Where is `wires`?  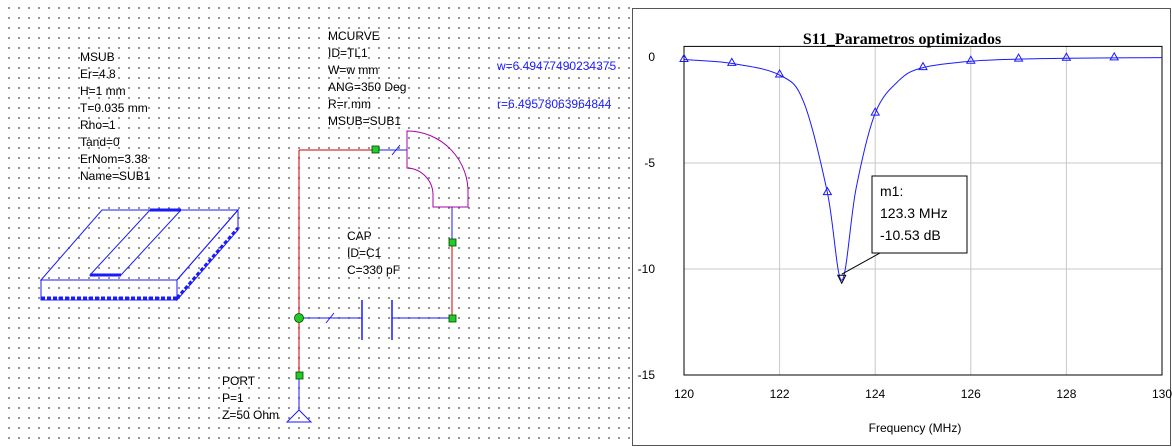 wires is located at coordinates (375, 262).